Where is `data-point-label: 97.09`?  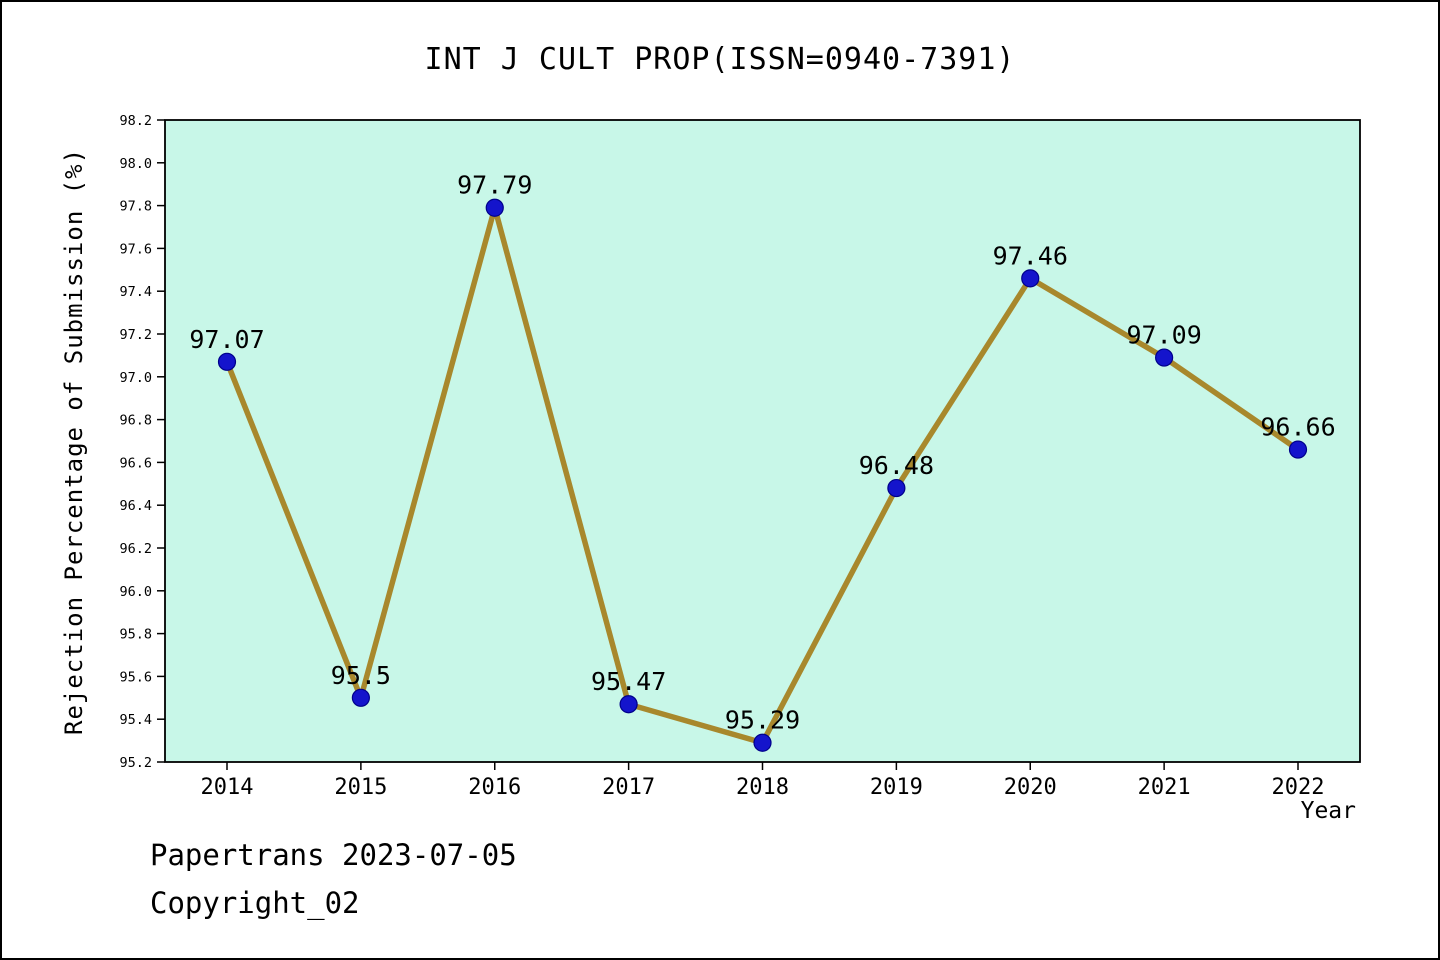 data-point-label: 97.09 is located at coordinates (1163, 335).